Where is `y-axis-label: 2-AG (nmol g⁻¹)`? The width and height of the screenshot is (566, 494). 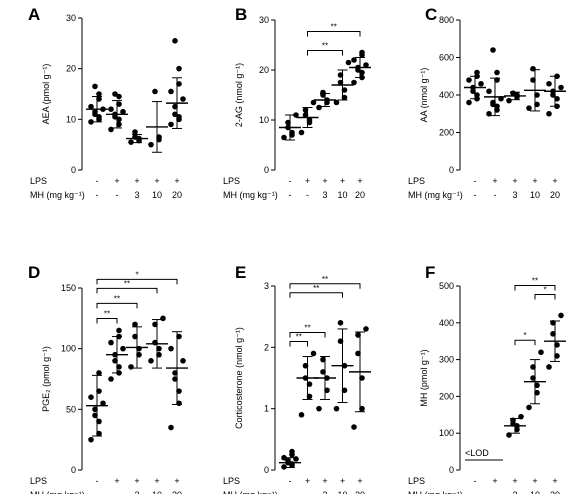
y-axis-label: 2-AG (nmol g⁻¹) is located at coordinates (239, 95).